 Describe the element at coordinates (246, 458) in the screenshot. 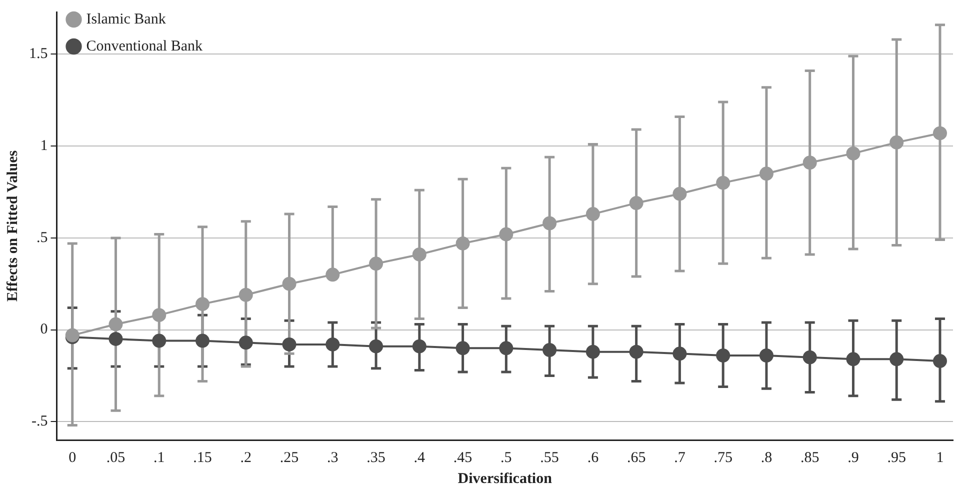

I see `x-tick-label: .2` at that location.